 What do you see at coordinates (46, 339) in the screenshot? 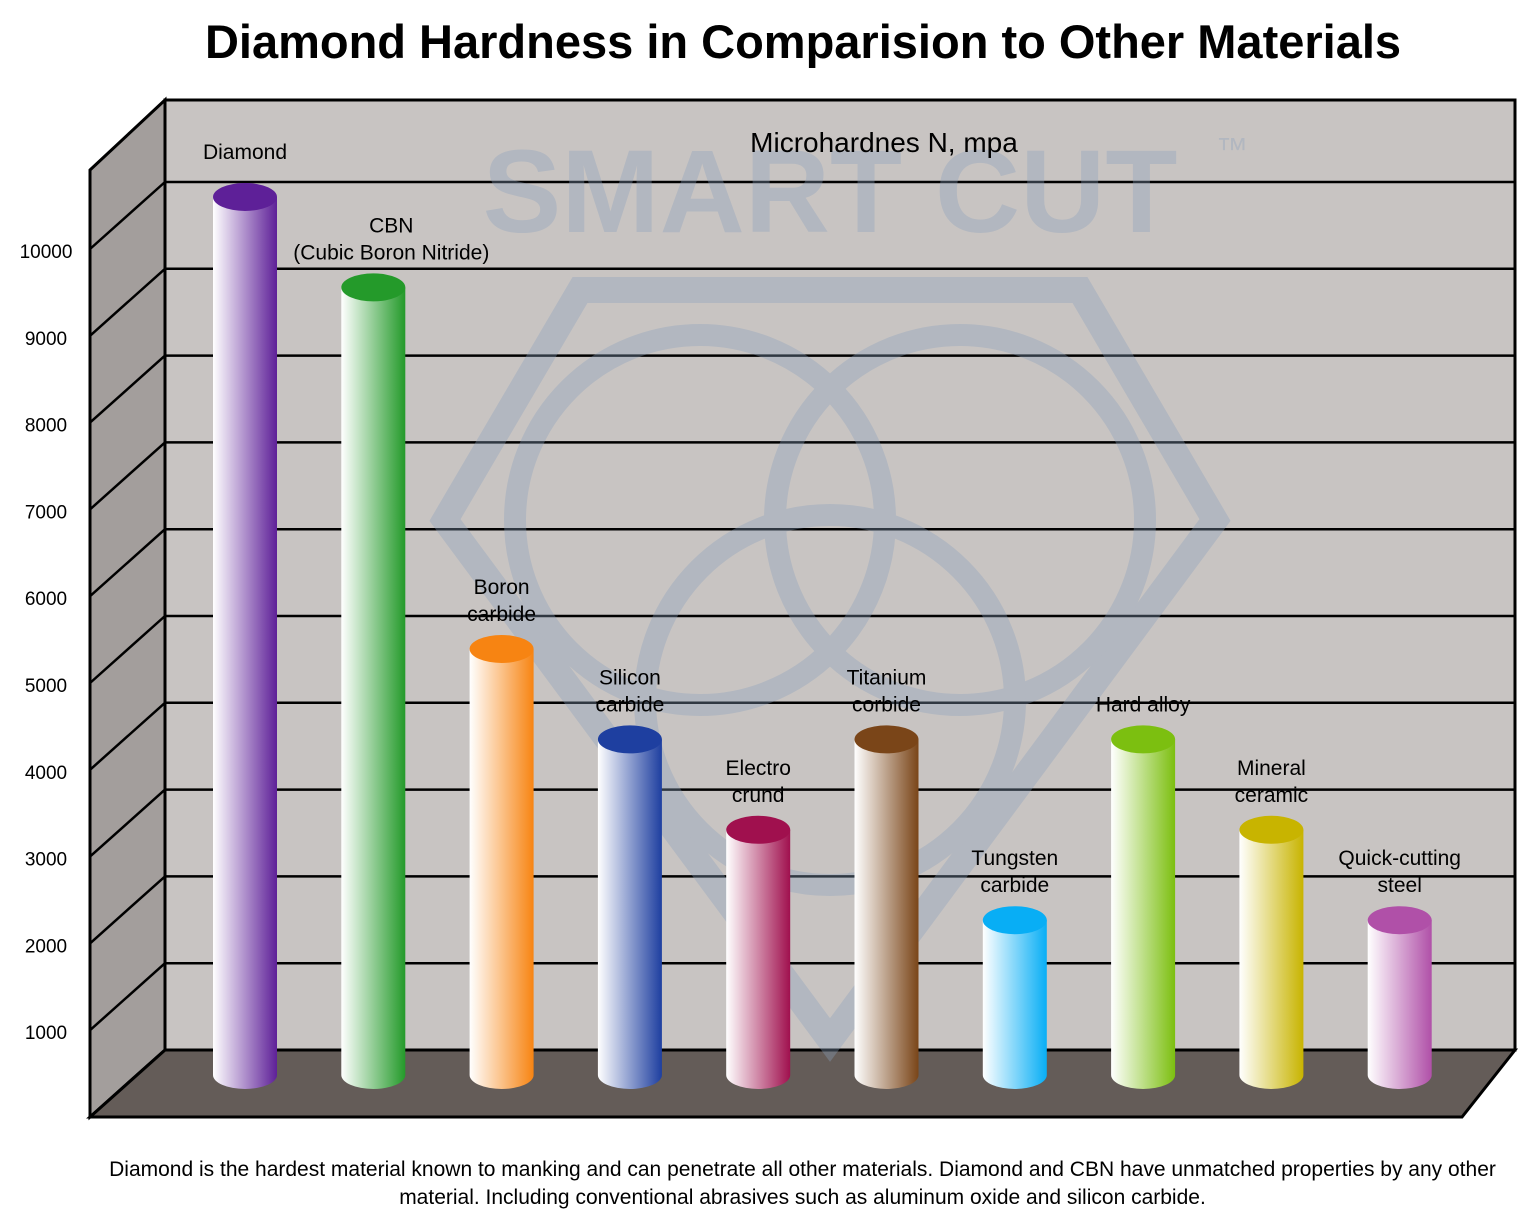
I see `y-tick-label: 9000` at bounding box center [46, 339].